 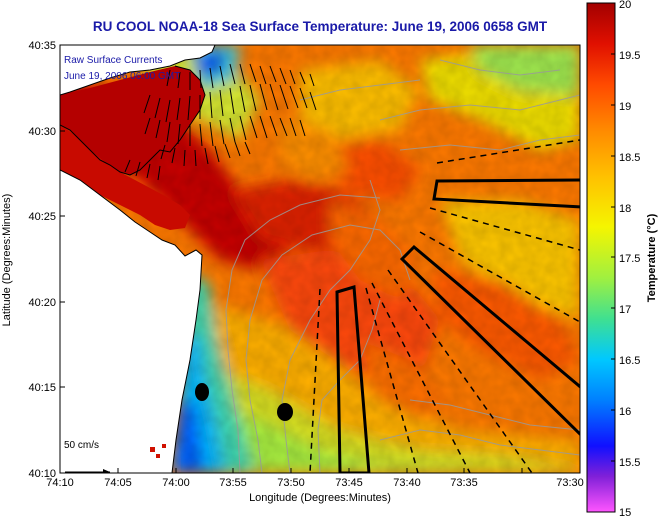 What do you see at coordinates (233, 483) in the screenshot?
I see `x-tick-label: 73:55` at bounding box center [233, 483].